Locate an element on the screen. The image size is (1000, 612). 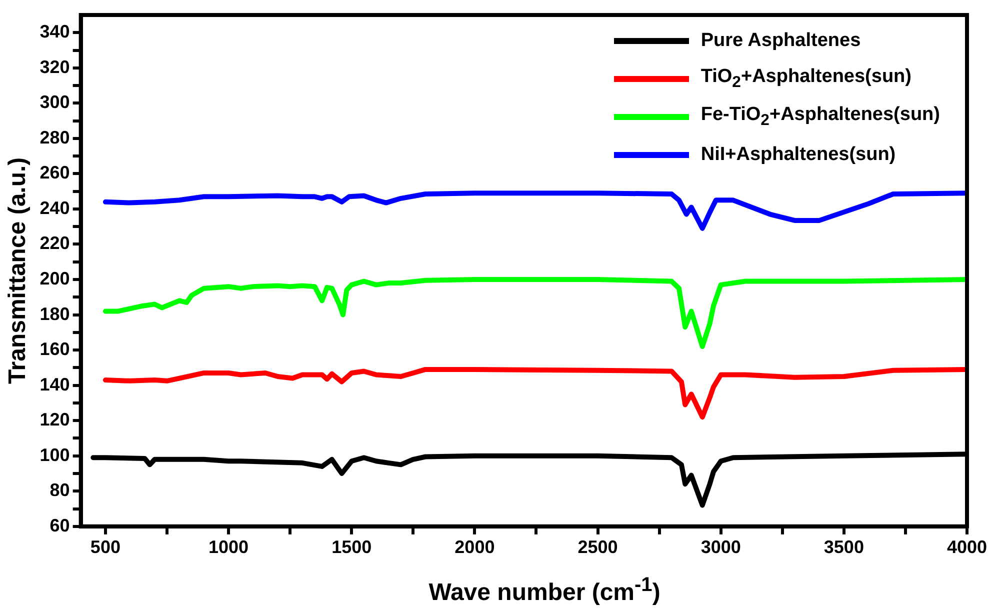
x-tick-label: 3000 is located at coordinates (720, 547).